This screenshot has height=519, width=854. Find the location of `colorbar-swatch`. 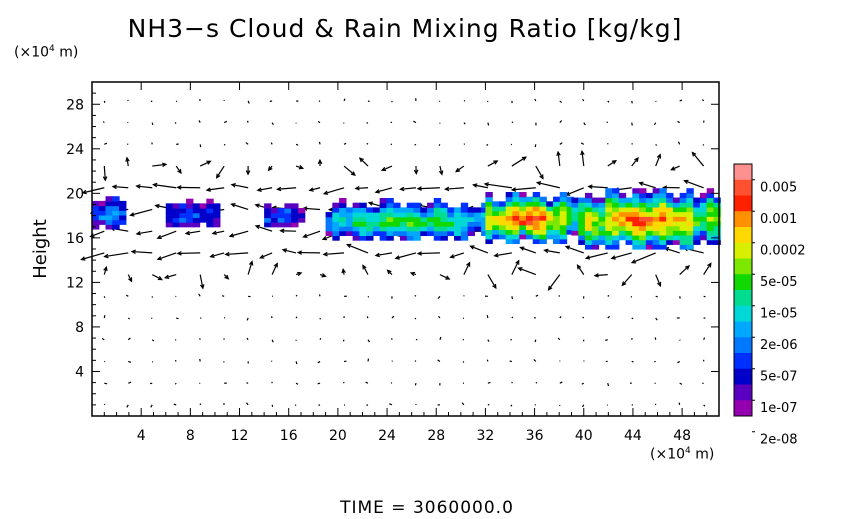

colorbar-swatch is located at coordinates (743, 266).